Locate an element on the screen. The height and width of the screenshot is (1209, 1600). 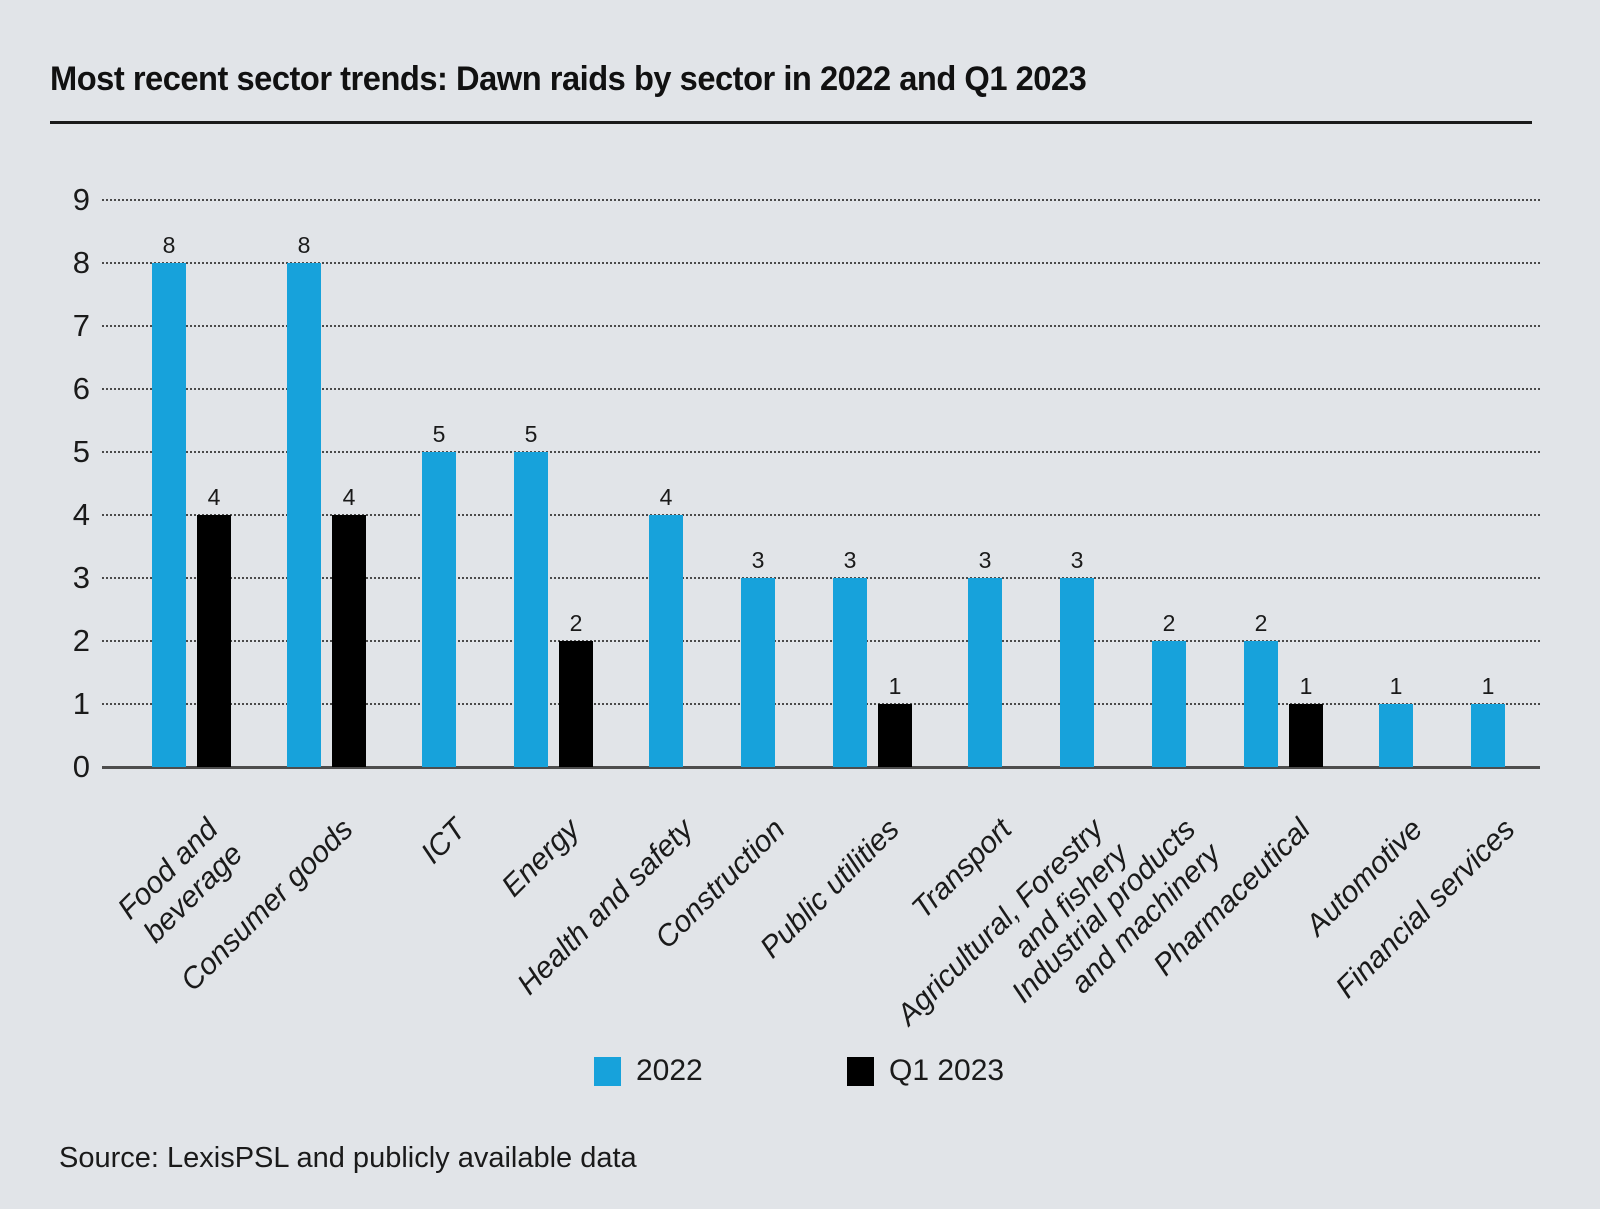
bar-2022-health-and-safety is located at coordinates (666, 641).